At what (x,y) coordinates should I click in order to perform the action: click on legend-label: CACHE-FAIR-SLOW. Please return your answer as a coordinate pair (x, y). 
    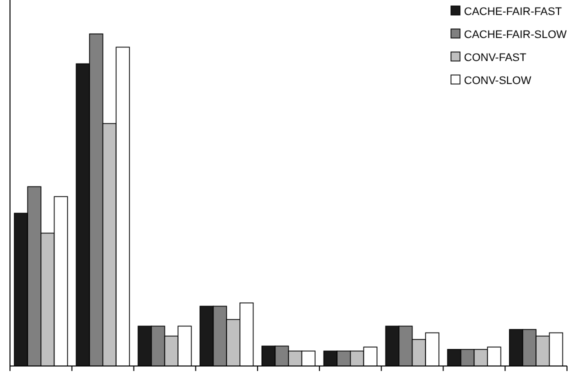
    Looking at the image, I should click on (516, 35).